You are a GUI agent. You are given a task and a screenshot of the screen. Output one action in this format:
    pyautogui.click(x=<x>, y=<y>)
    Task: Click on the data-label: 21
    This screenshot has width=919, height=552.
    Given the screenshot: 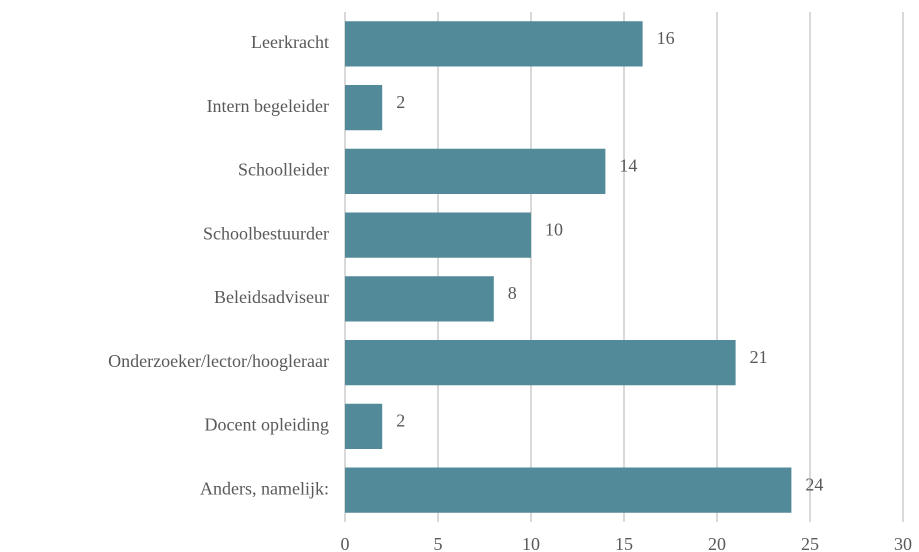 What is the action you would take?
    pyautogui.click(x=759, y=357)
    